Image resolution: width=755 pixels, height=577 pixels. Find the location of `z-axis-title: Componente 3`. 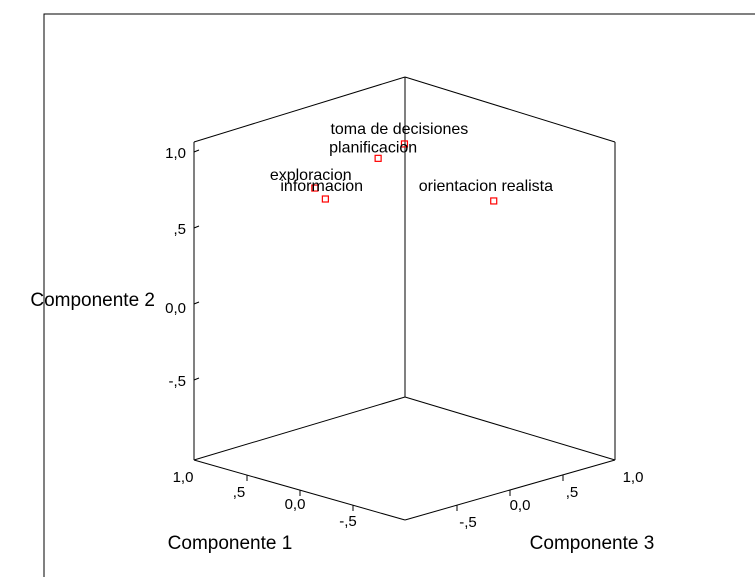

z-axis-title: Componente 3 is located at coordinates (592, 543).